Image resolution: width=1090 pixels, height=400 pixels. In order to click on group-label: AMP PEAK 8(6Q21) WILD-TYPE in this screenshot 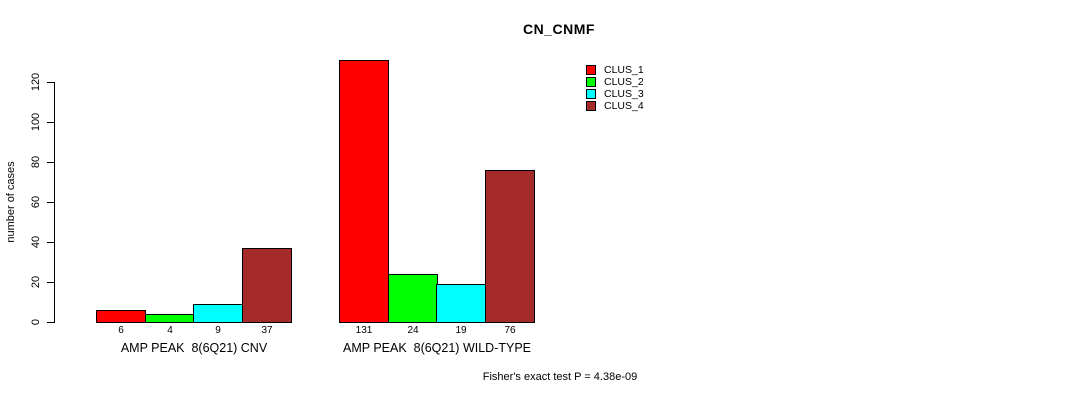, I will do `click(437, 348)`.